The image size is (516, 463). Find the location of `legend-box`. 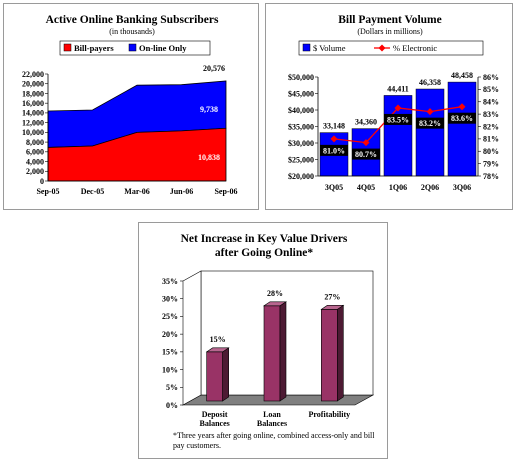

legend-box is located at coordinates (391, 48).